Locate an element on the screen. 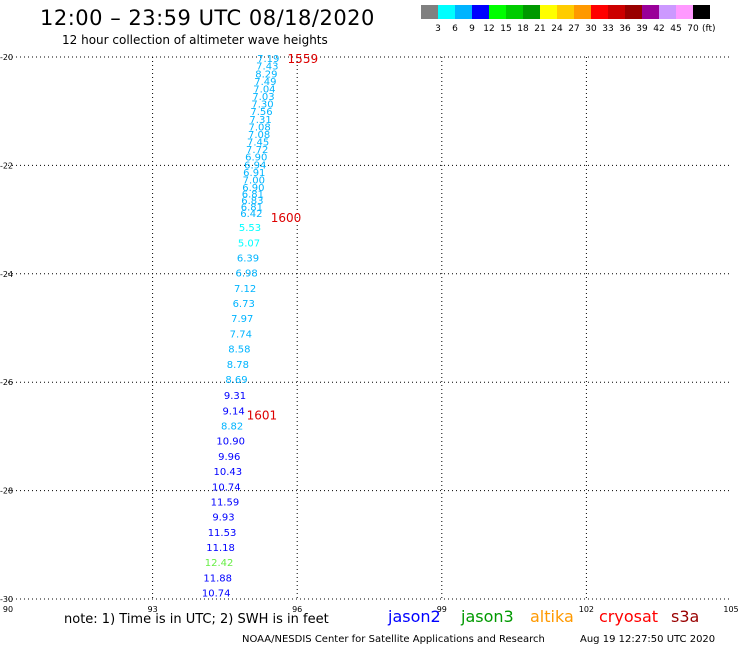 The width and height of the screenshot is (740, 650). colorbar-tick-label: 21 is located at coordinates (539, 29).